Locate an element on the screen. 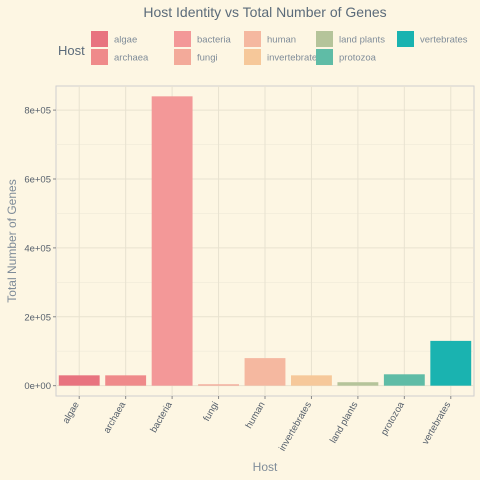  legend-title: Host is located at coordinates (71, 50).